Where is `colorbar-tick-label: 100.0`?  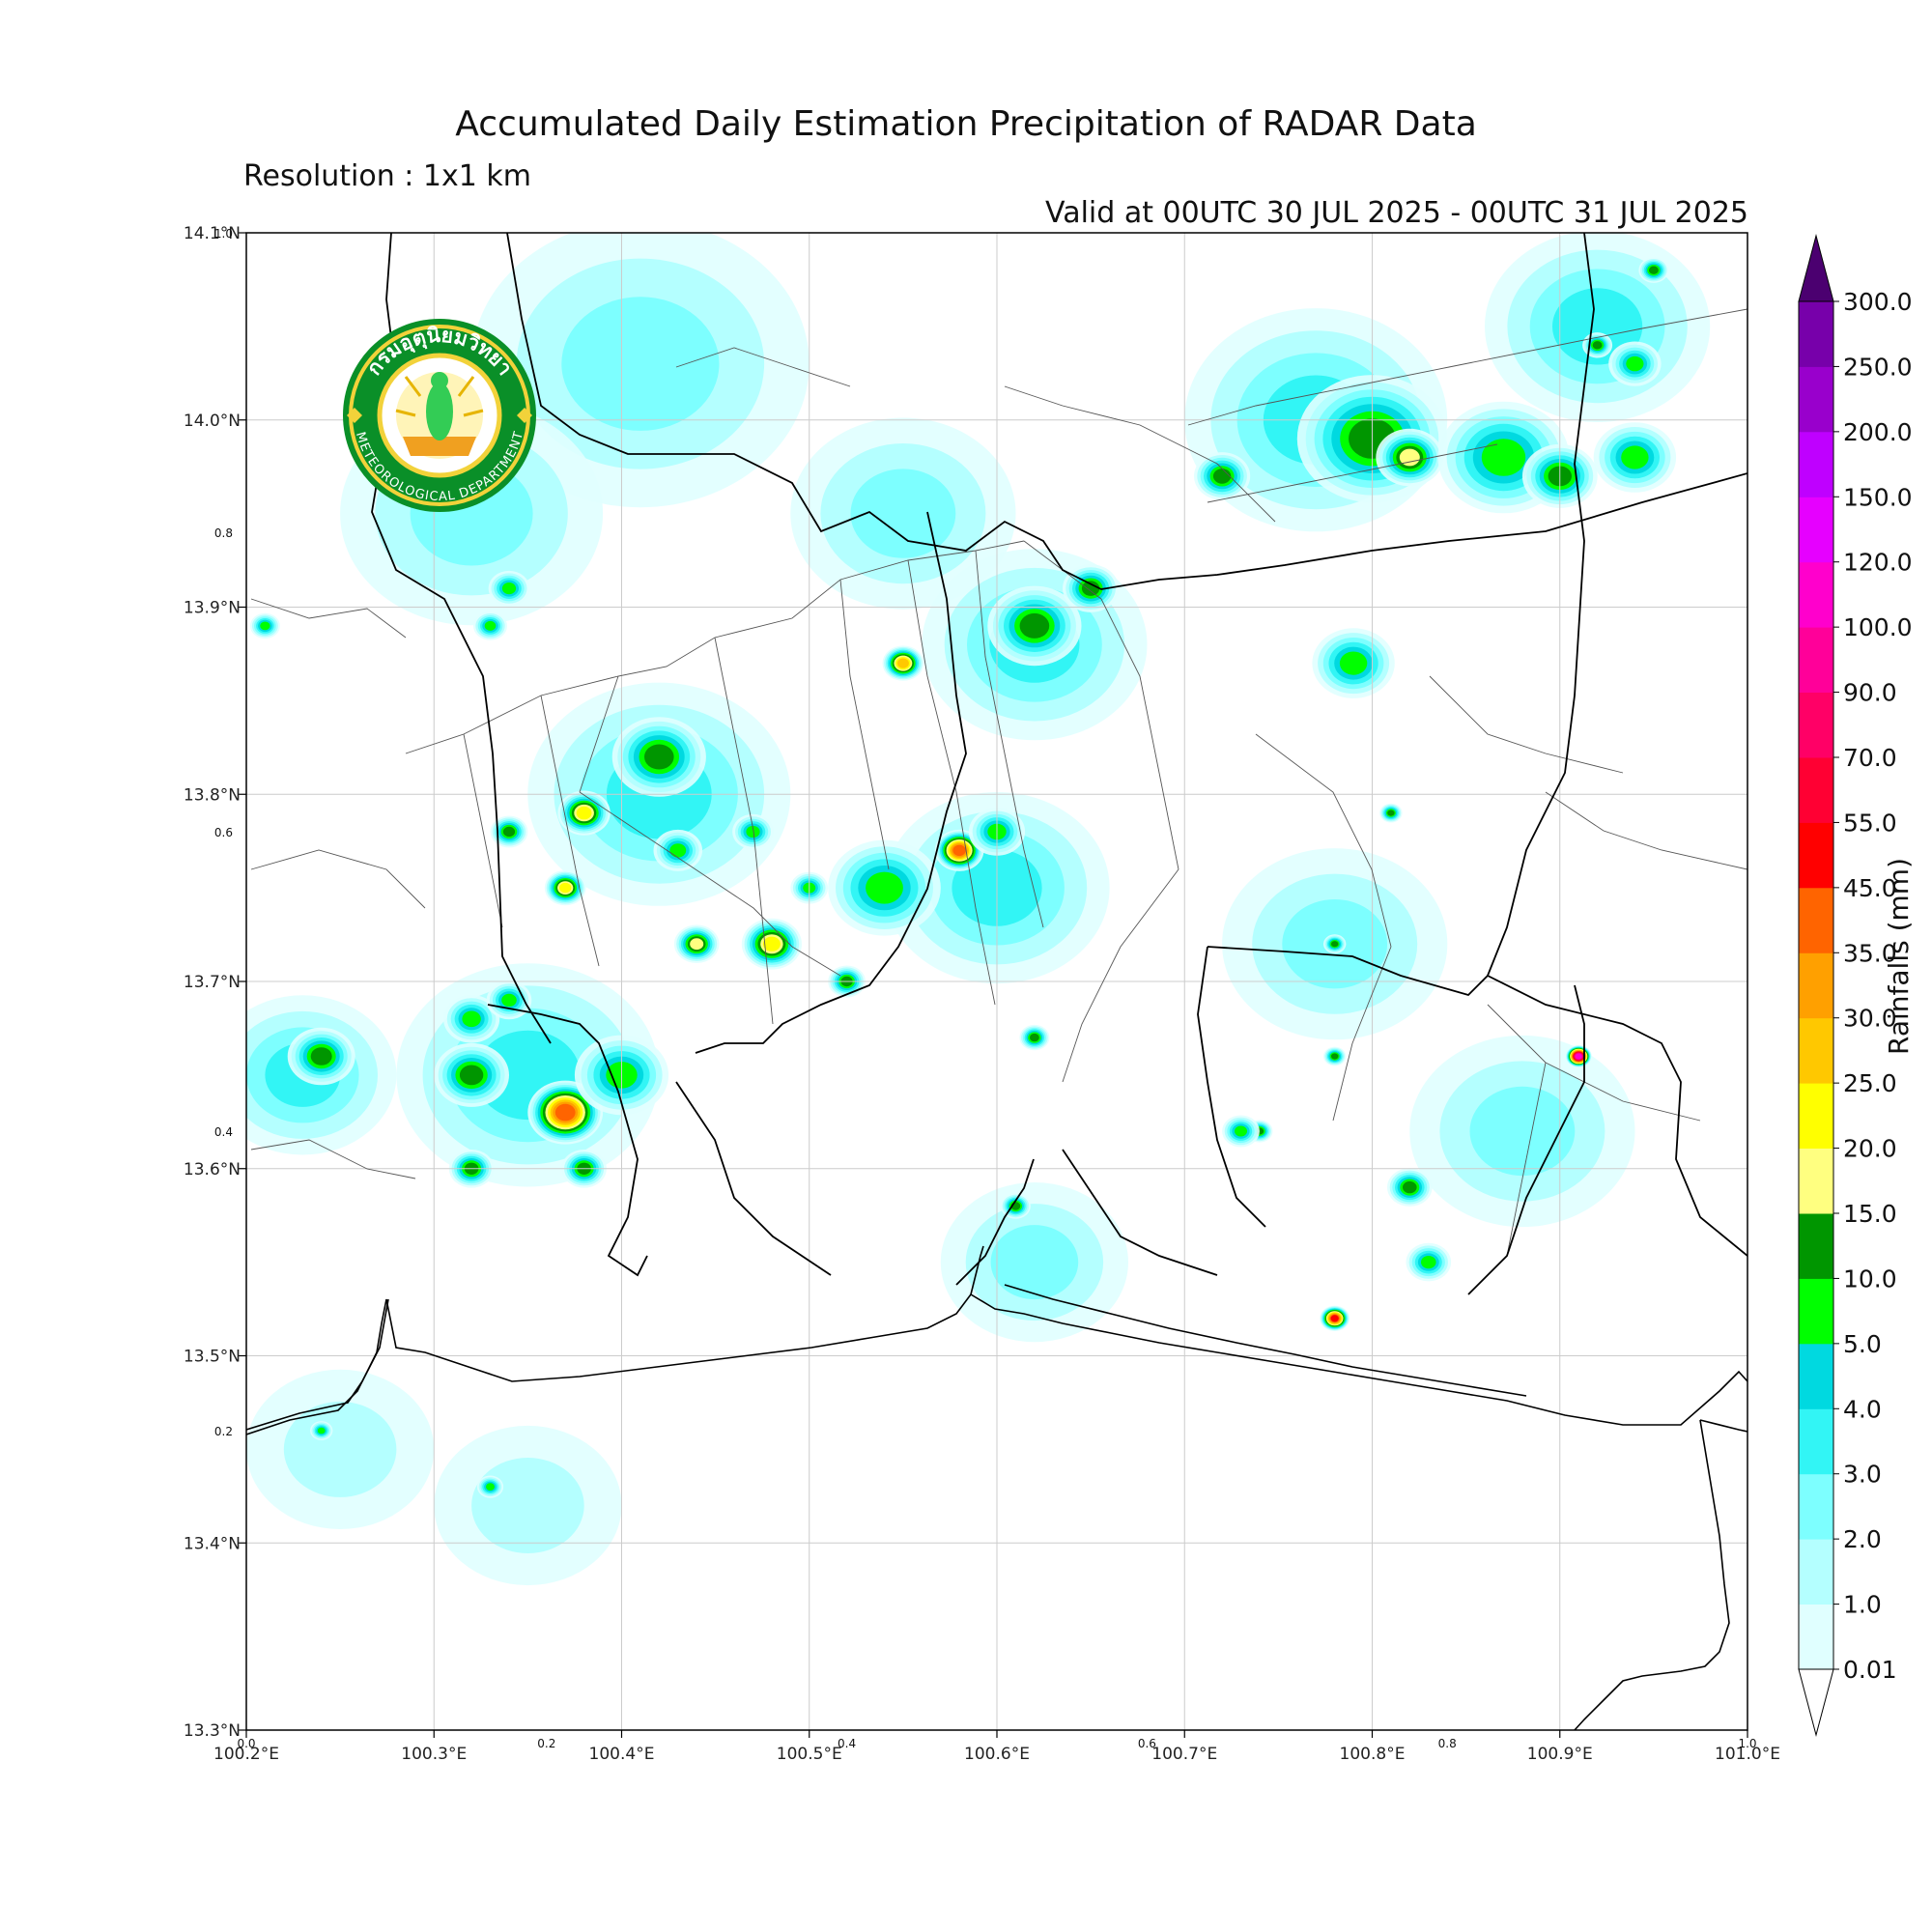 colorbar-tick-label: 100.0 is located at coordinates (1878, 627).